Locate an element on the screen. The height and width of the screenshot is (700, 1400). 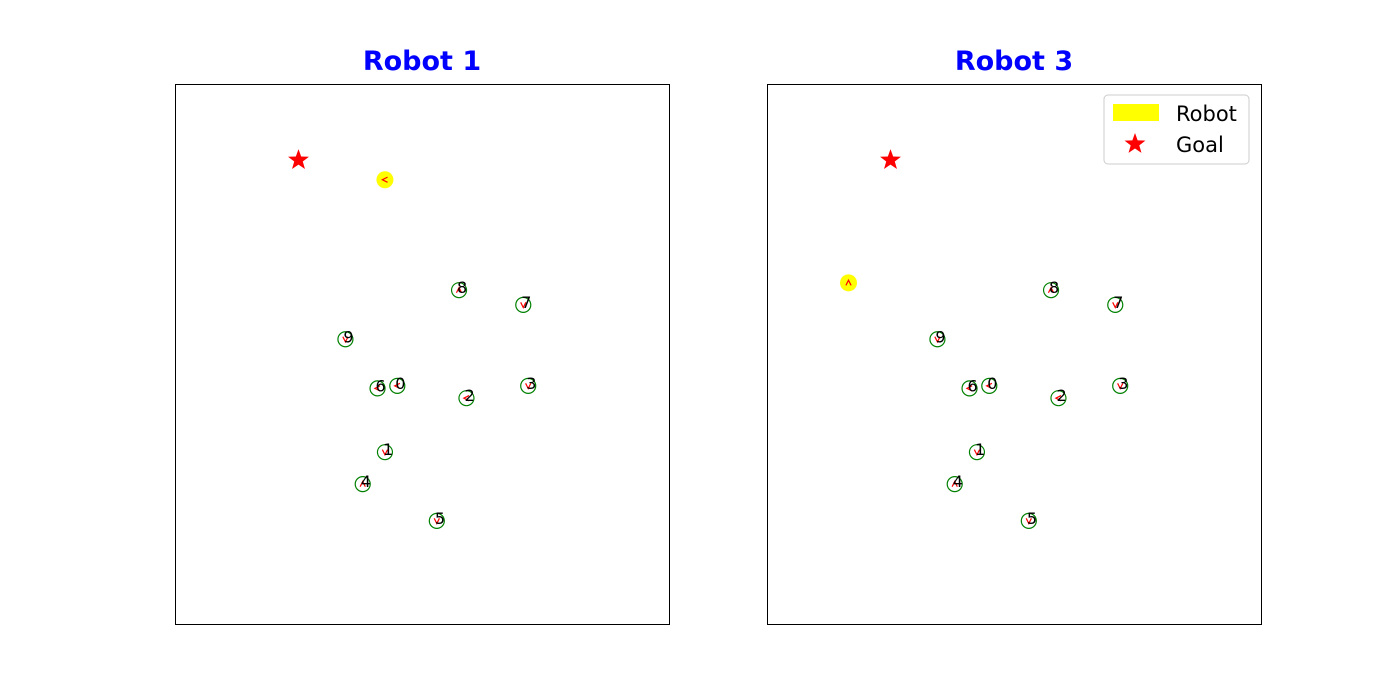
legend-label: Robot is located at coordinates (1206, 114).